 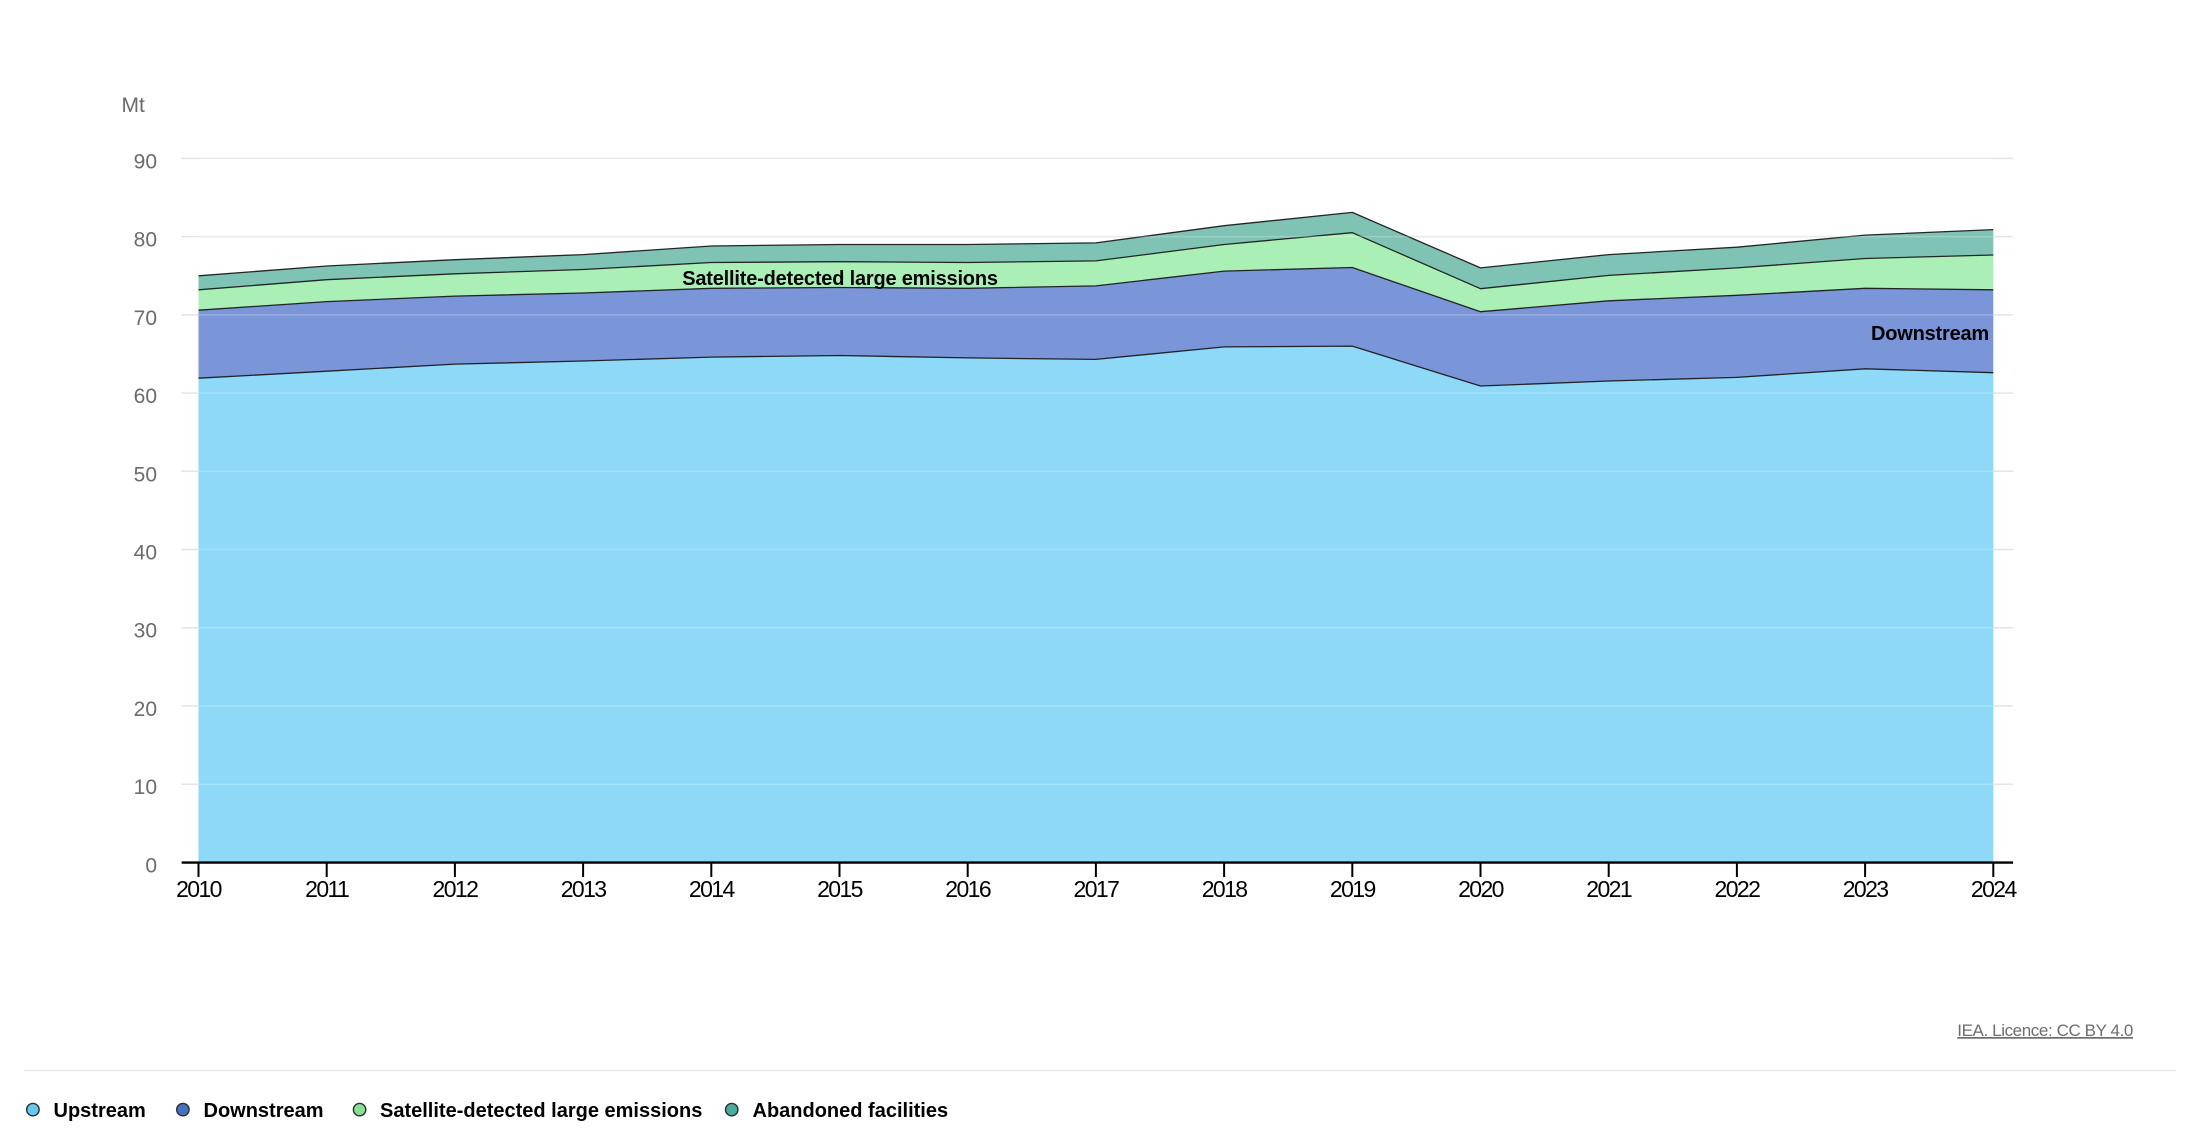 I want to click on svg-text: 2018, so click(x=1225, y=889).